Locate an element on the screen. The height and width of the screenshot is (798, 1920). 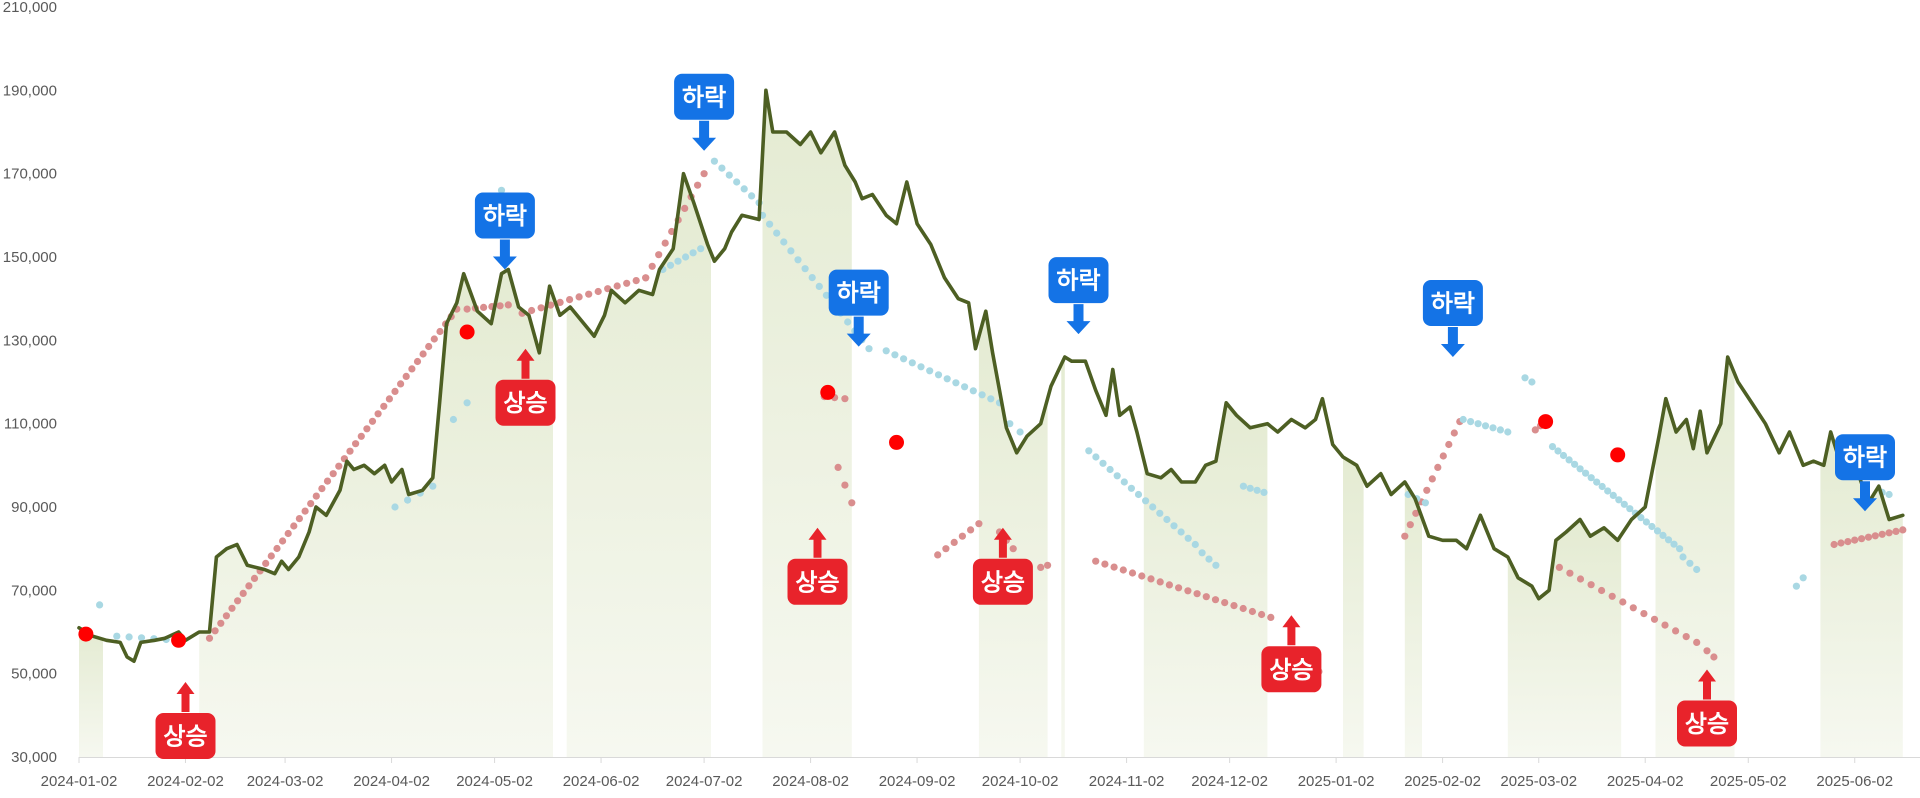
x-tick-label: 2024-02-02 is located at coordinates (185, 781).